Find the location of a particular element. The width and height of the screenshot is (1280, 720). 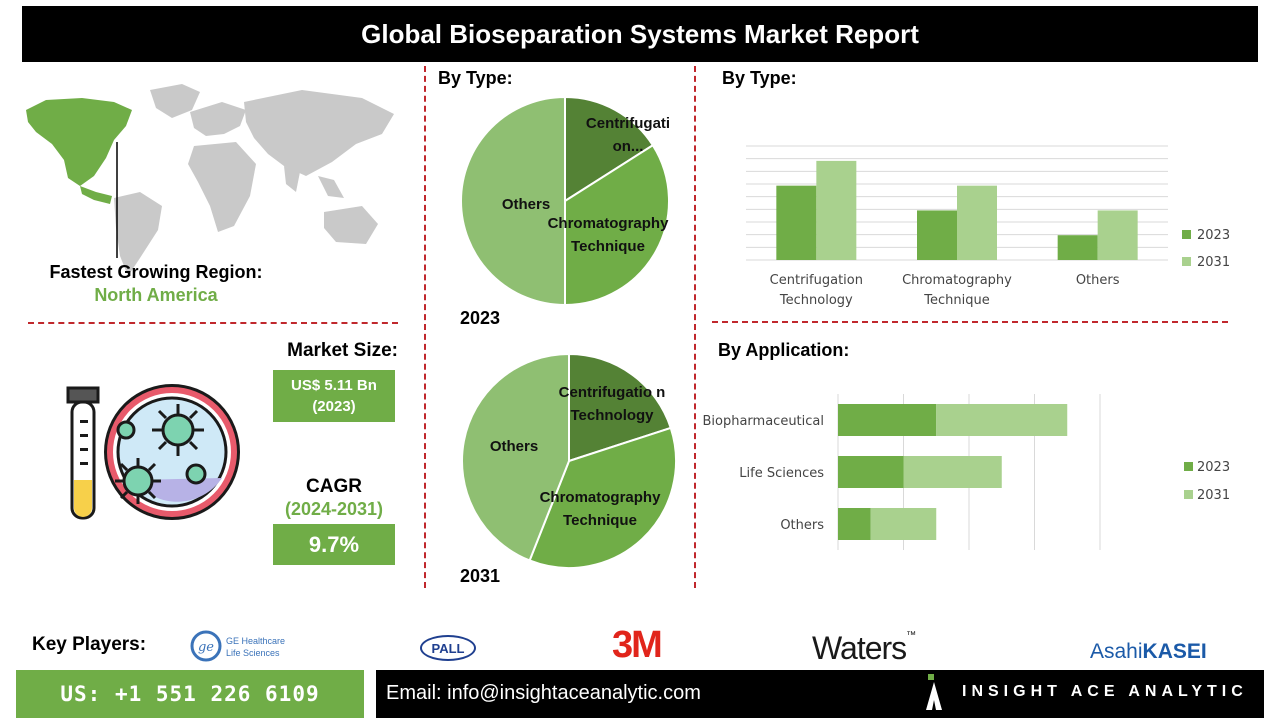

ge-emblem-text: ge is located at coordinates (206, 647).